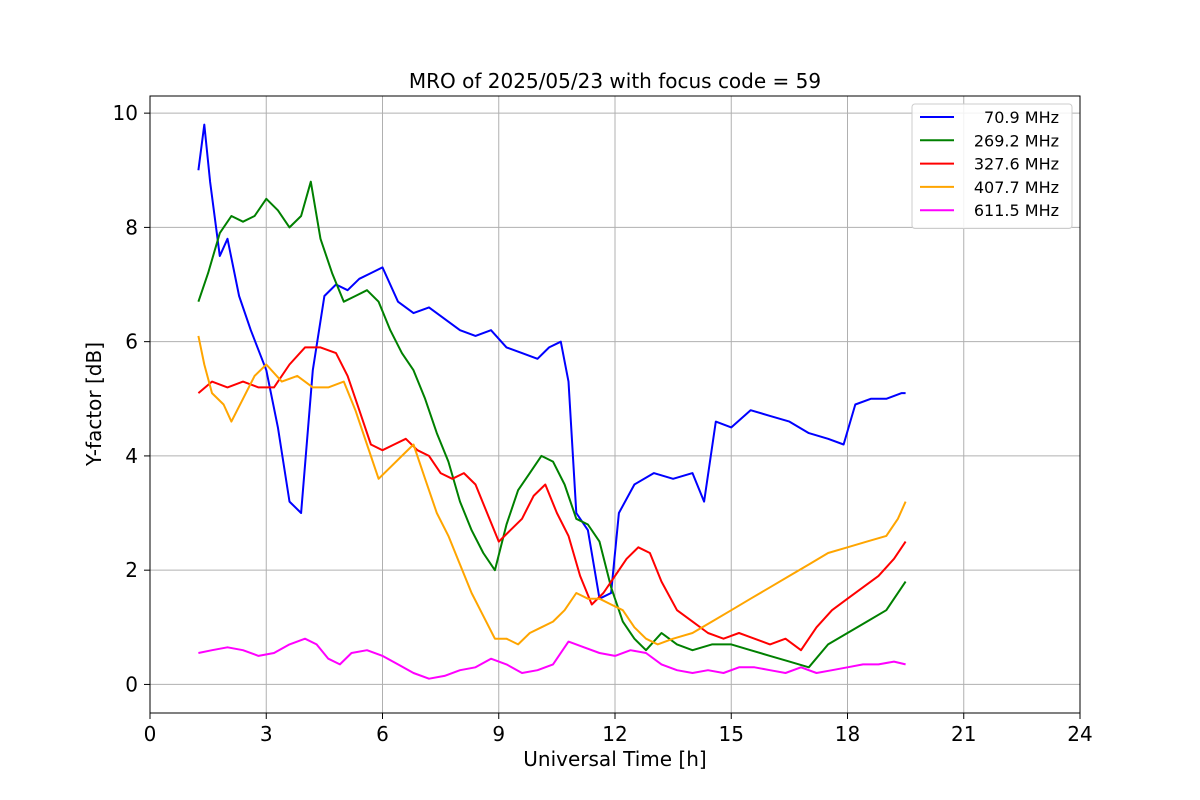  I want to click on legend-label: 407.7 MHz, so click(1016, 187).